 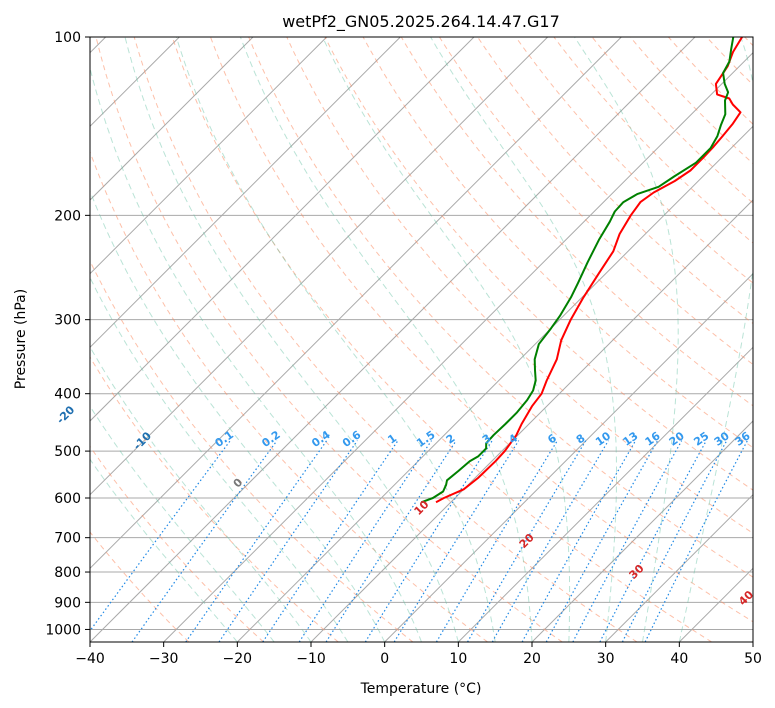 I want to click on x-tick-label: 10, so click(x=458, y=659).